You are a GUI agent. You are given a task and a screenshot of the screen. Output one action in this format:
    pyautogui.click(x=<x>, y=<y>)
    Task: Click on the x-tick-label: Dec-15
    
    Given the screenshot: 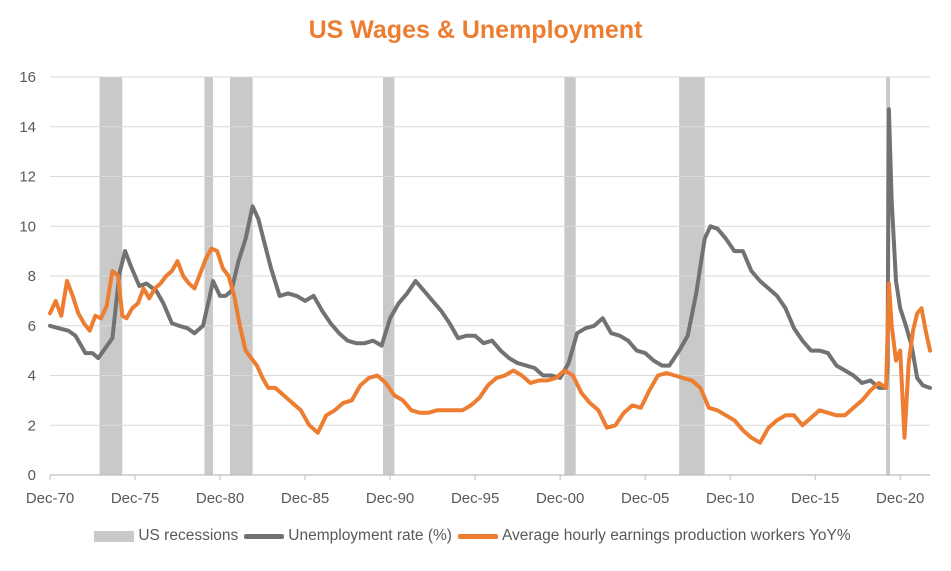 What is the action you would take?
    pyautogui.click(x=815, y=498)
    